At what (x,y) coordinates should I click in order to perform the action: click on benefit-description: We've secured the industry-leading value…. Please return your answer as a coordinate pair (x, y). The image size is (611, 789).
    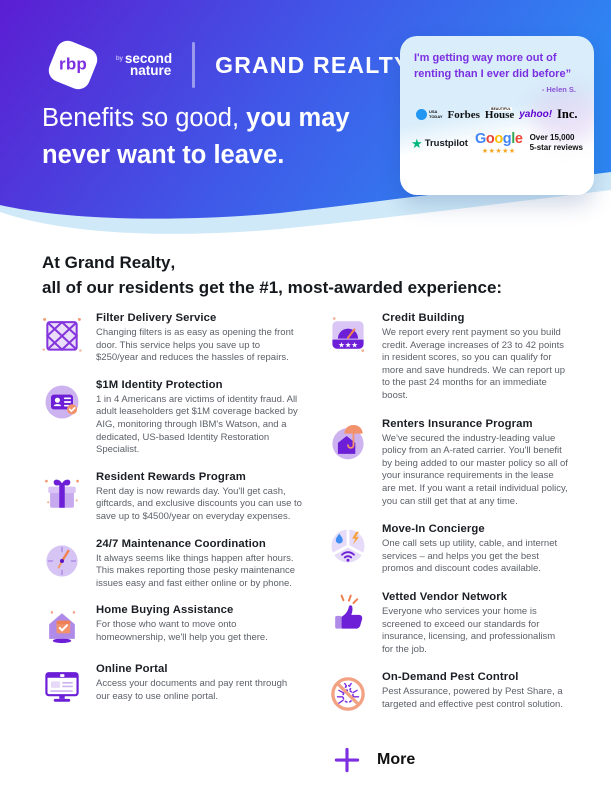
    Looking at the image, I should click on (475, 469).